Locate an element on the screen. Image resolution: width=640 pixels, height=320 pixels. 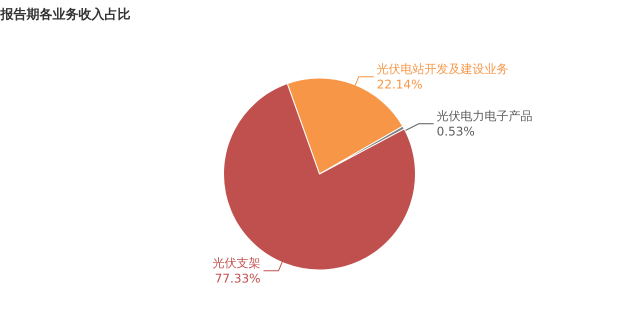
data-label: 77.33% is located at coordinates (237, 279).